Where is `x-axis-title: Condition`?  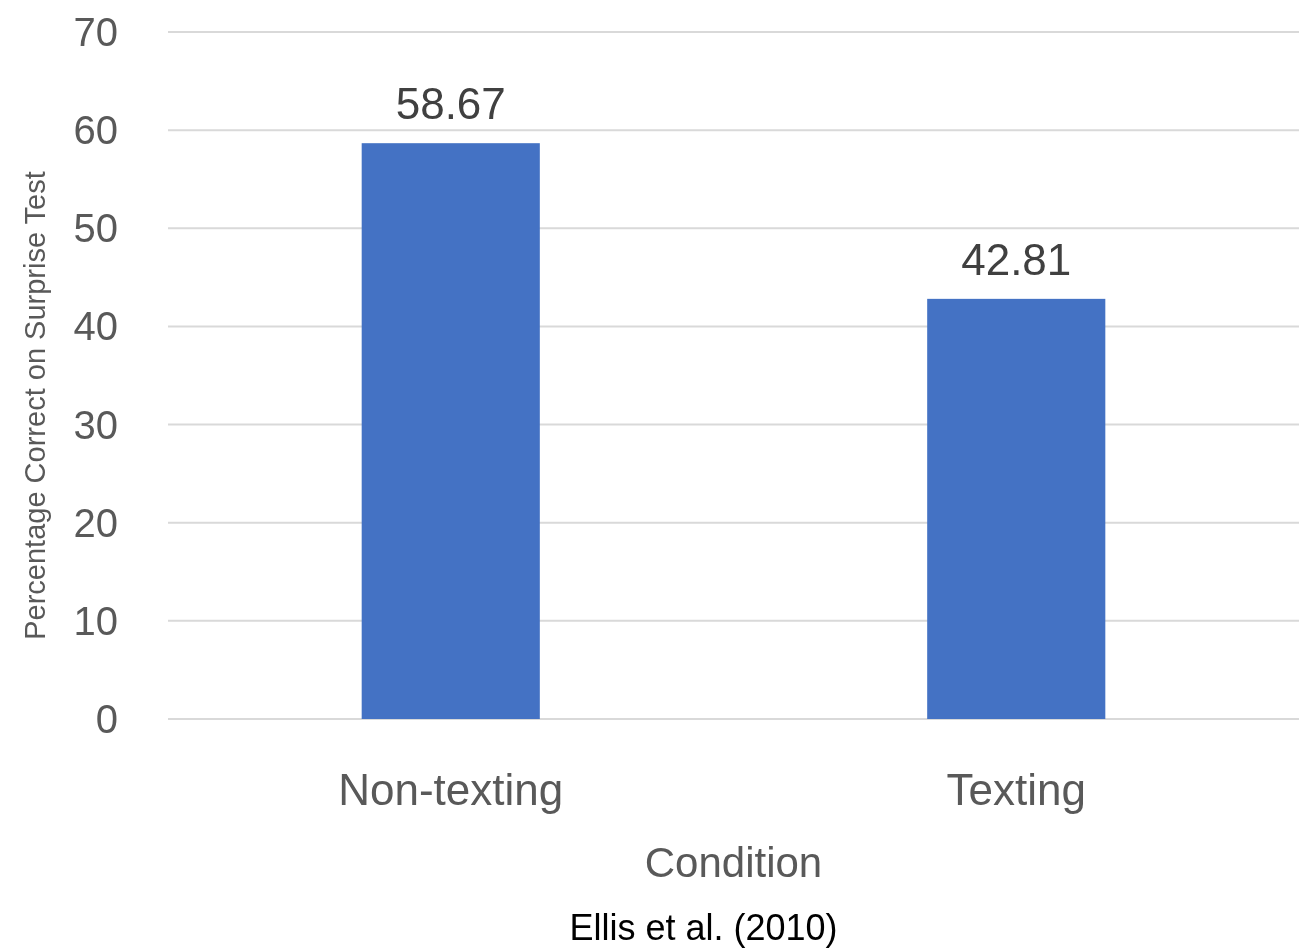 x-axis-title: Condition is located at coordinates (733, 862).